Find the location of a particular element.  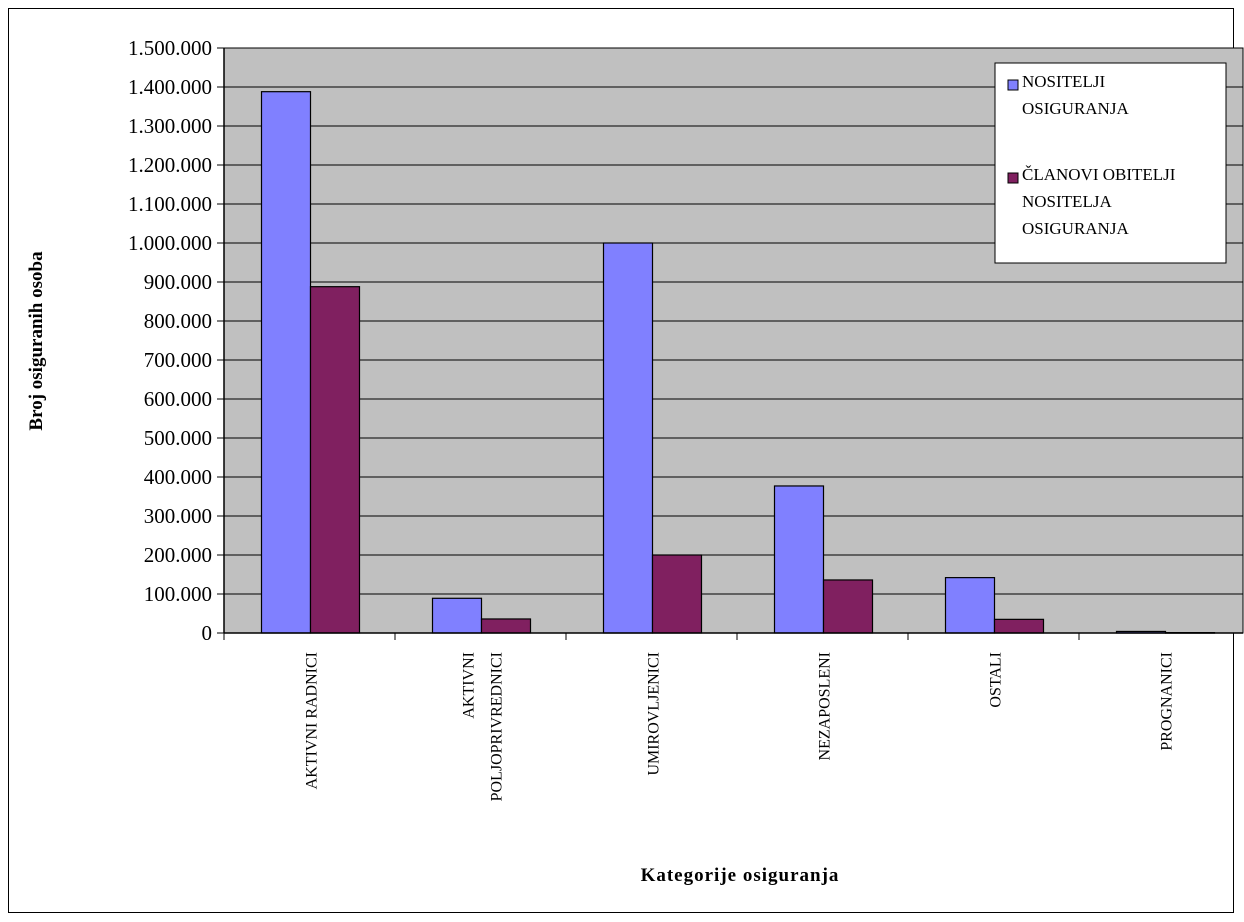

x-tick-label-line: OSTALI is located at coordinates (996, 680).